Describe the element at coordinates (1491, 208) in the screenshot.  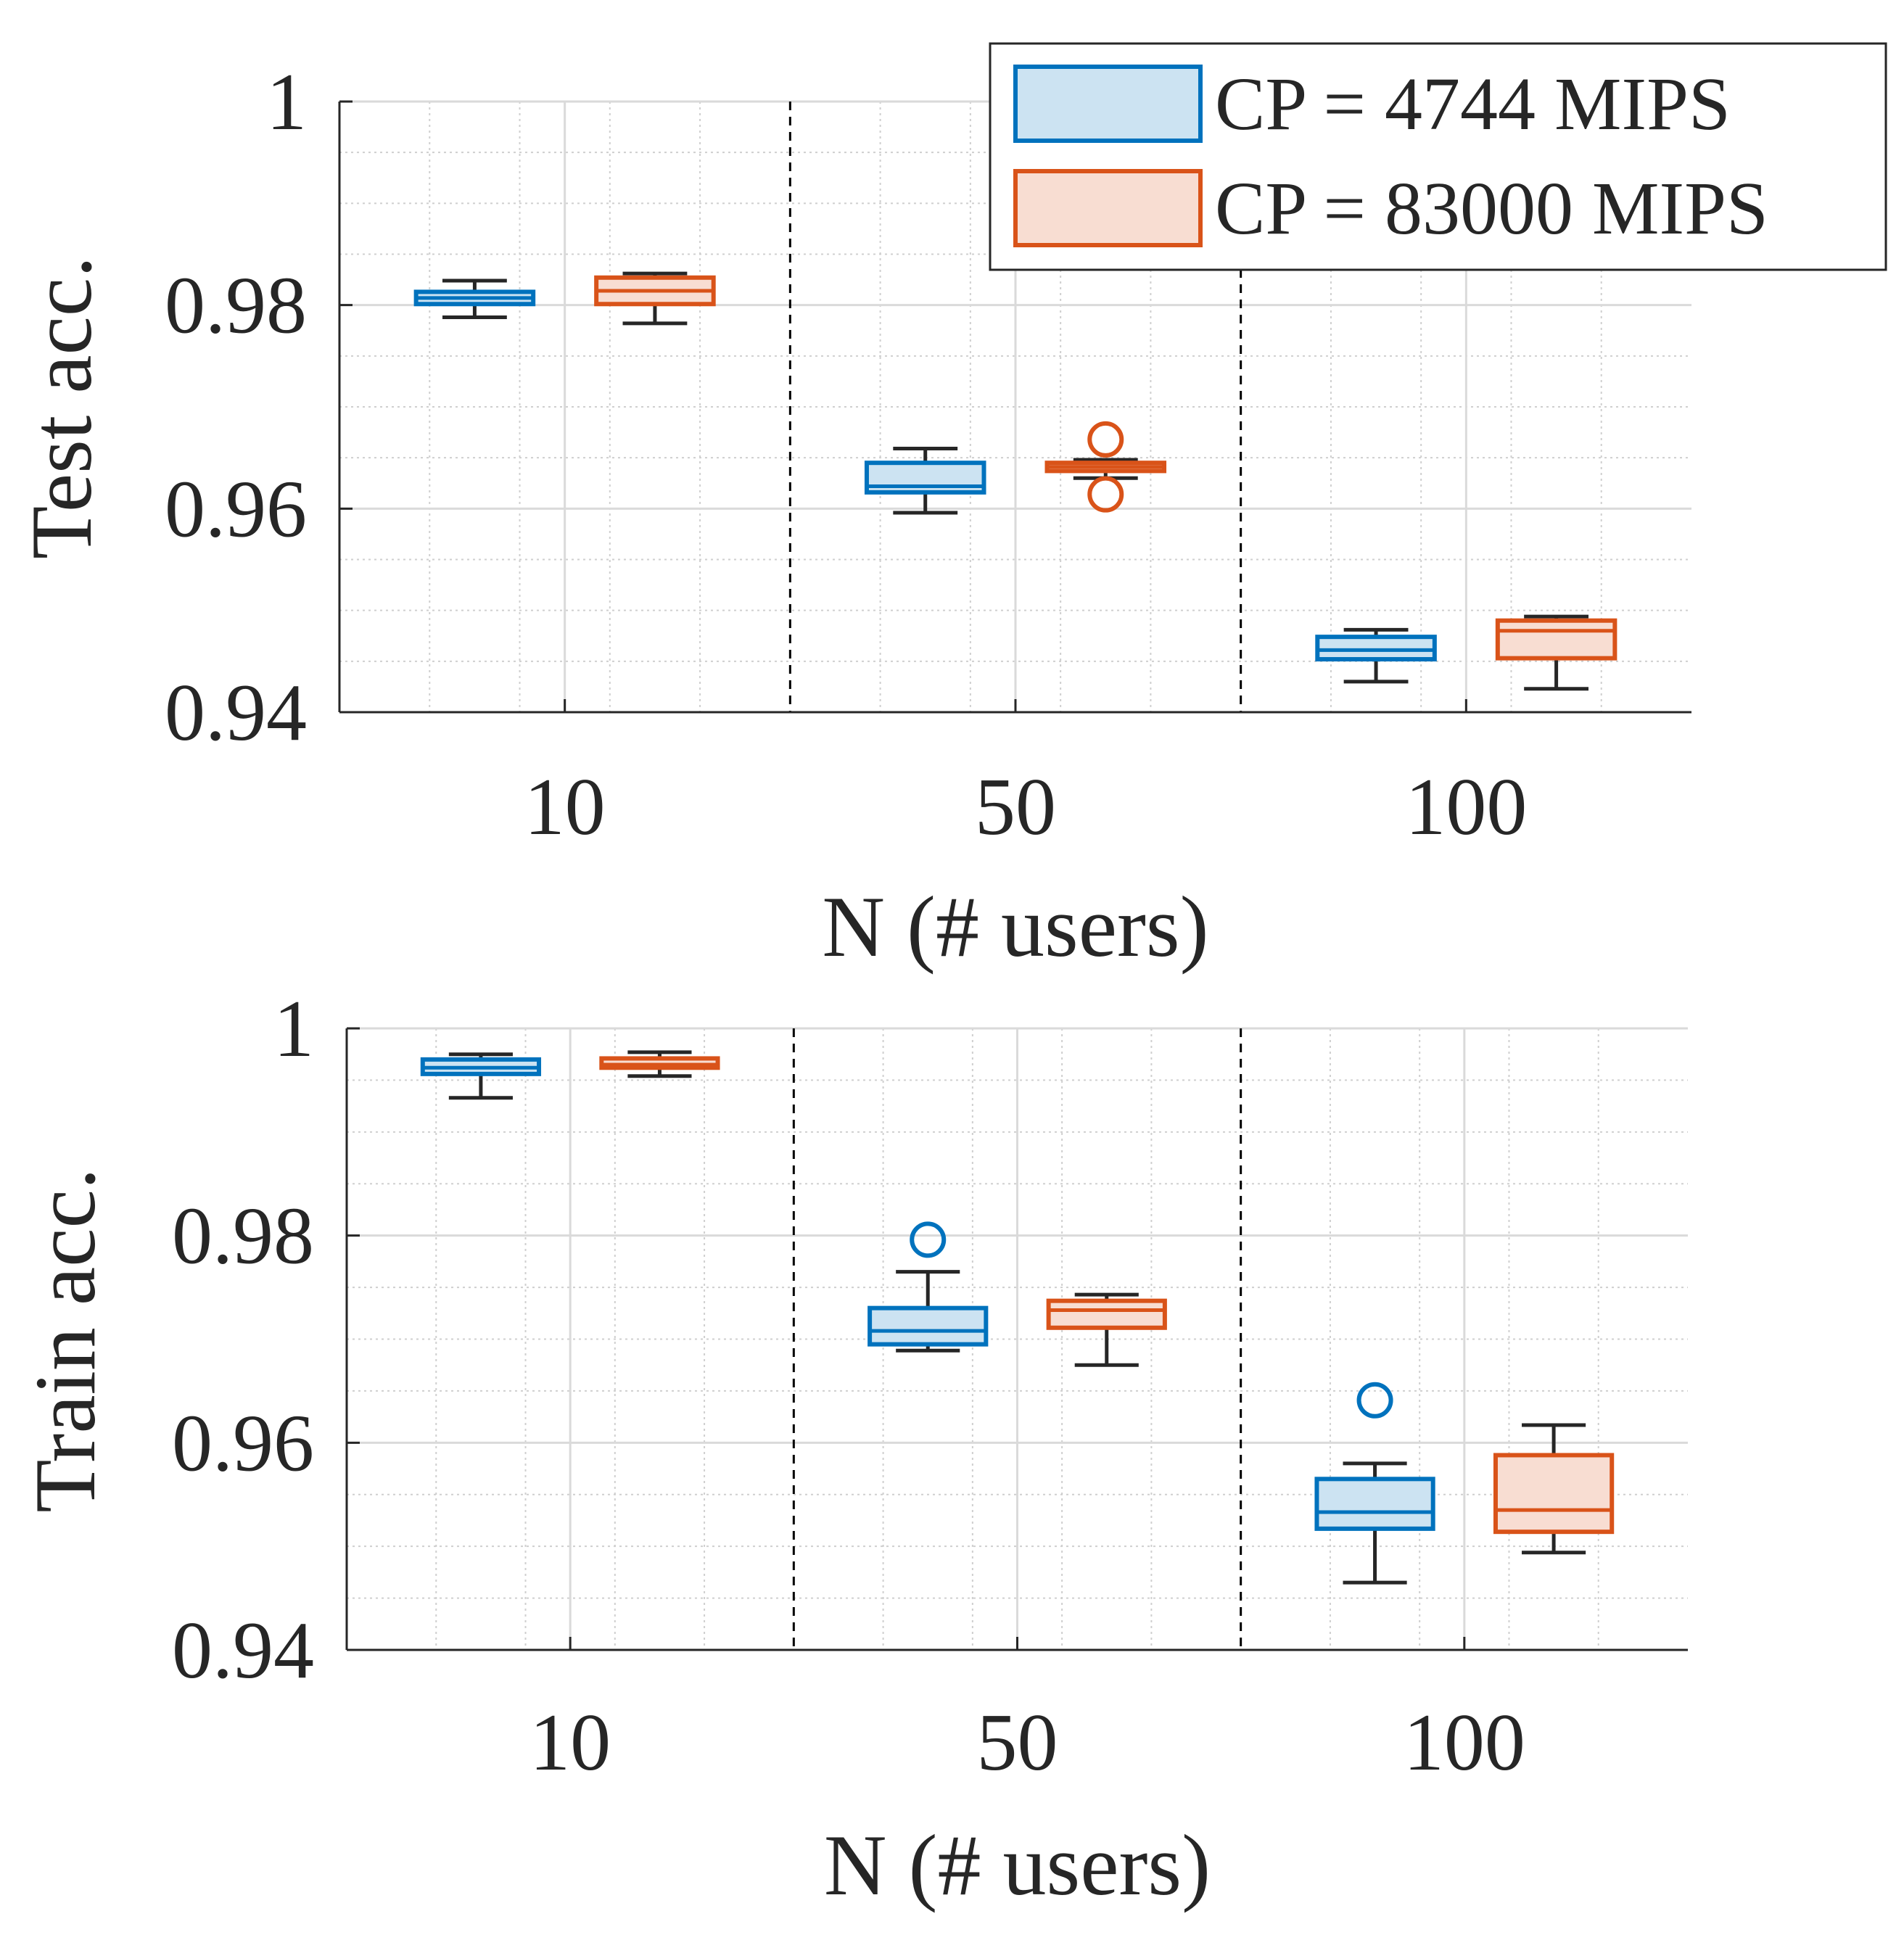
I see `legend-label-83000: CP = 83000 MIPS` at that location.